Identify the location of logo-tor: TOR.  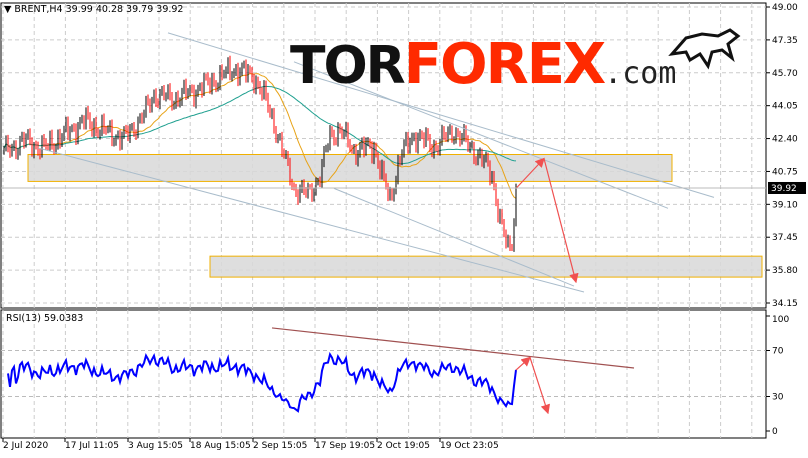
(348, 66).